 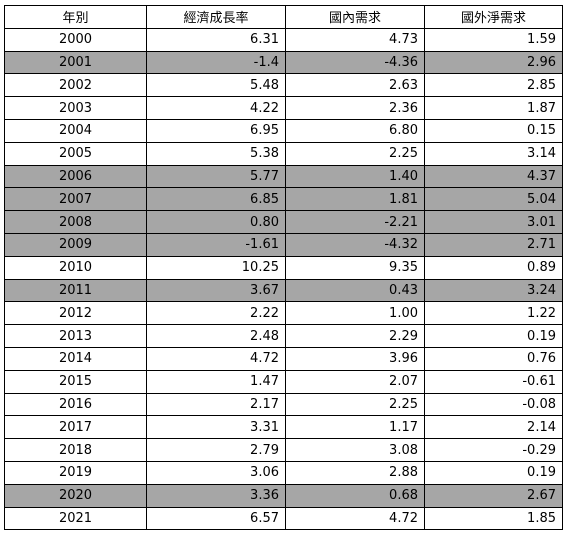 What do you see at coordinates (75, 85) in the screenshot?
I see `year-cell: 2002` at bounding box center [75, 85].